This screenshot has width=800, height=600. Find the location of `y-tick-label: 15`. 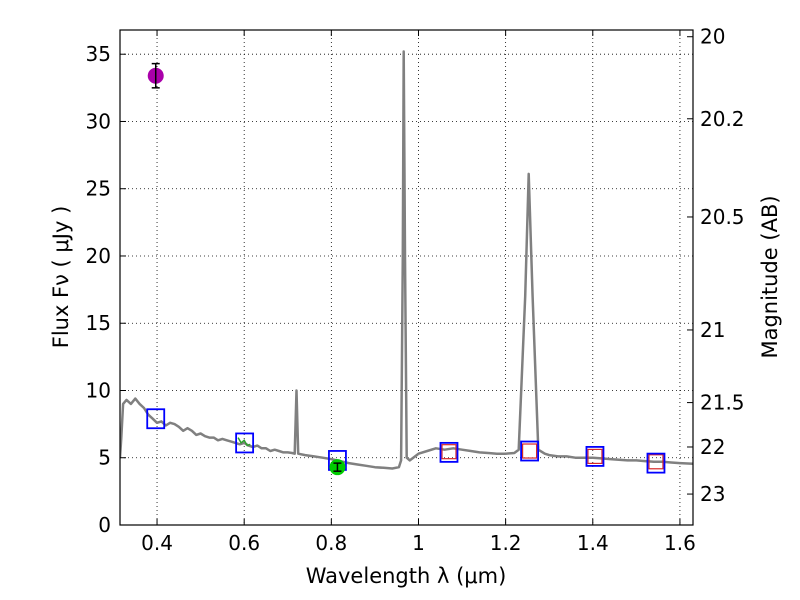

y-tick-label: 15 is located at coordinates (98, 323).